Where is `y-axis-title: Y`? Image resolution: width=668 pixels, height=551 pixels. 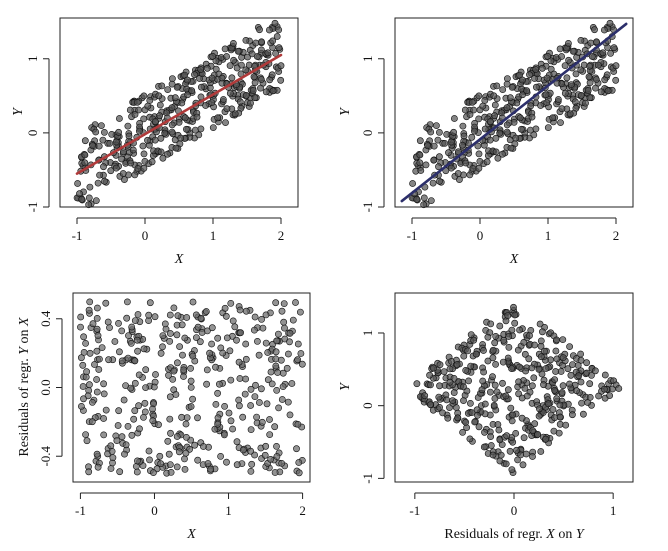 y-axis-title: Y is located at coordinates (345, 386).